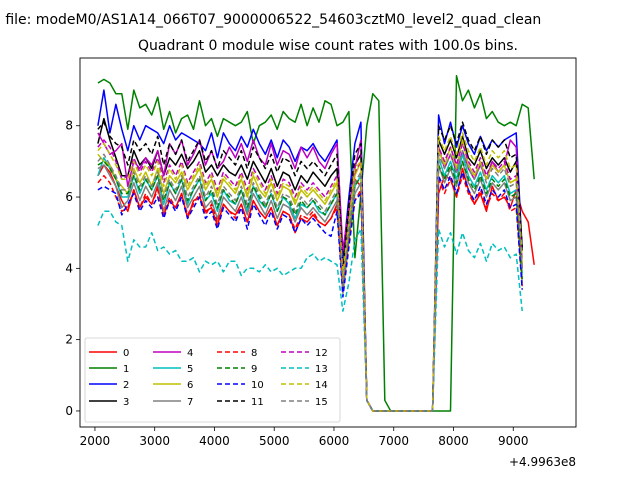 This screenshot has width=640, height=480. Describe the element at coordinates (126, 385) in the screenshot. I see `legend-label-2: 2` at that location.